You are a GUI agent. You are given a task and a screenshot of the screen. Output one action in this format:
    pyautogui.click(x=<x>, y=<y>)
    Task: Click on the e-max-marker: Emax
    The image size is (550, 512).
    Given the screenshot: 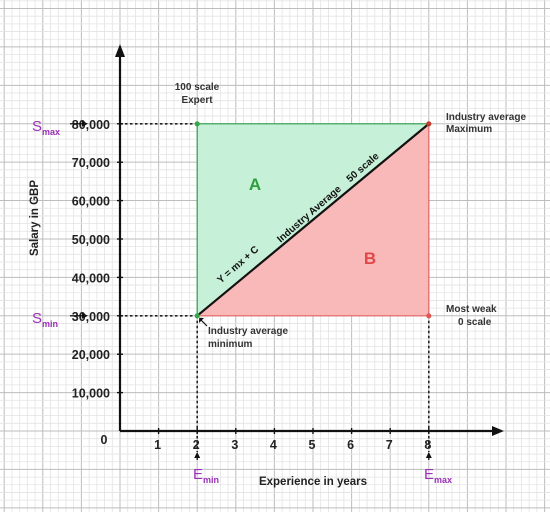 What is the action you would take?
    pyautogui.click(x=438, y=475)
    